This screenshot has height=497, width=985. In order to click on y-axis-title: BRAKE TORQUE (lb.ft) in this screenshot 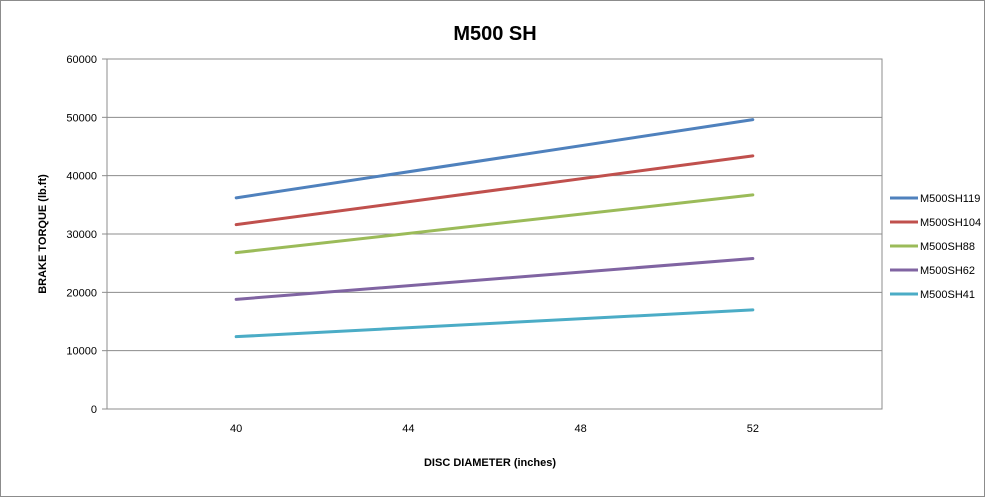, I will do `click(43, 234)`.